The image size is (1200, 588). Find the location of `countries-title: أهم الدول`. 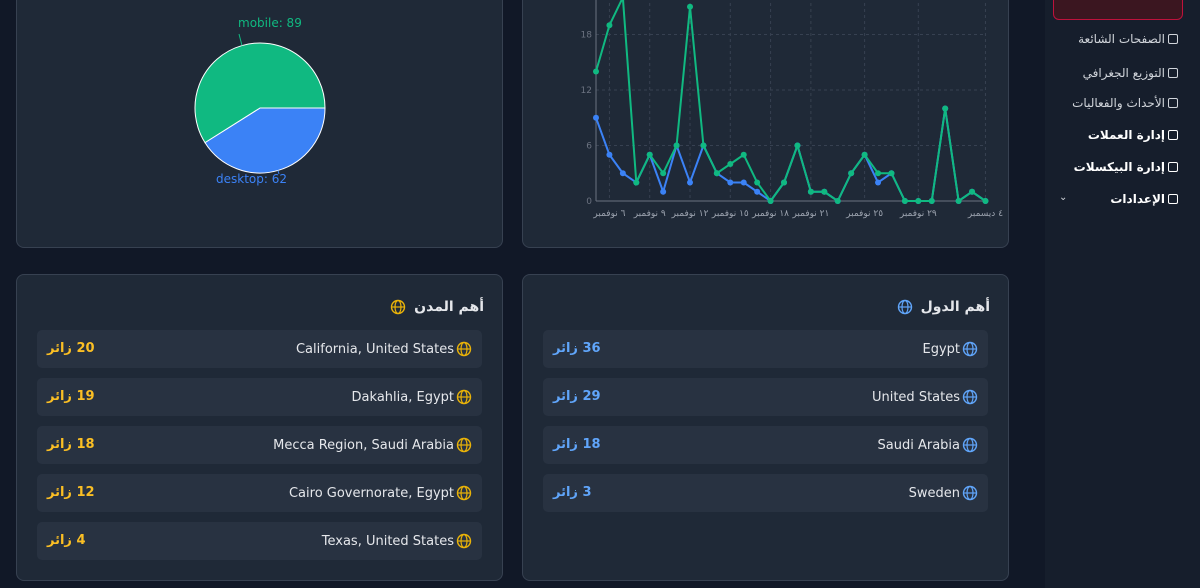

countries-title: أهم الدول is located at coordinates (943, 307).